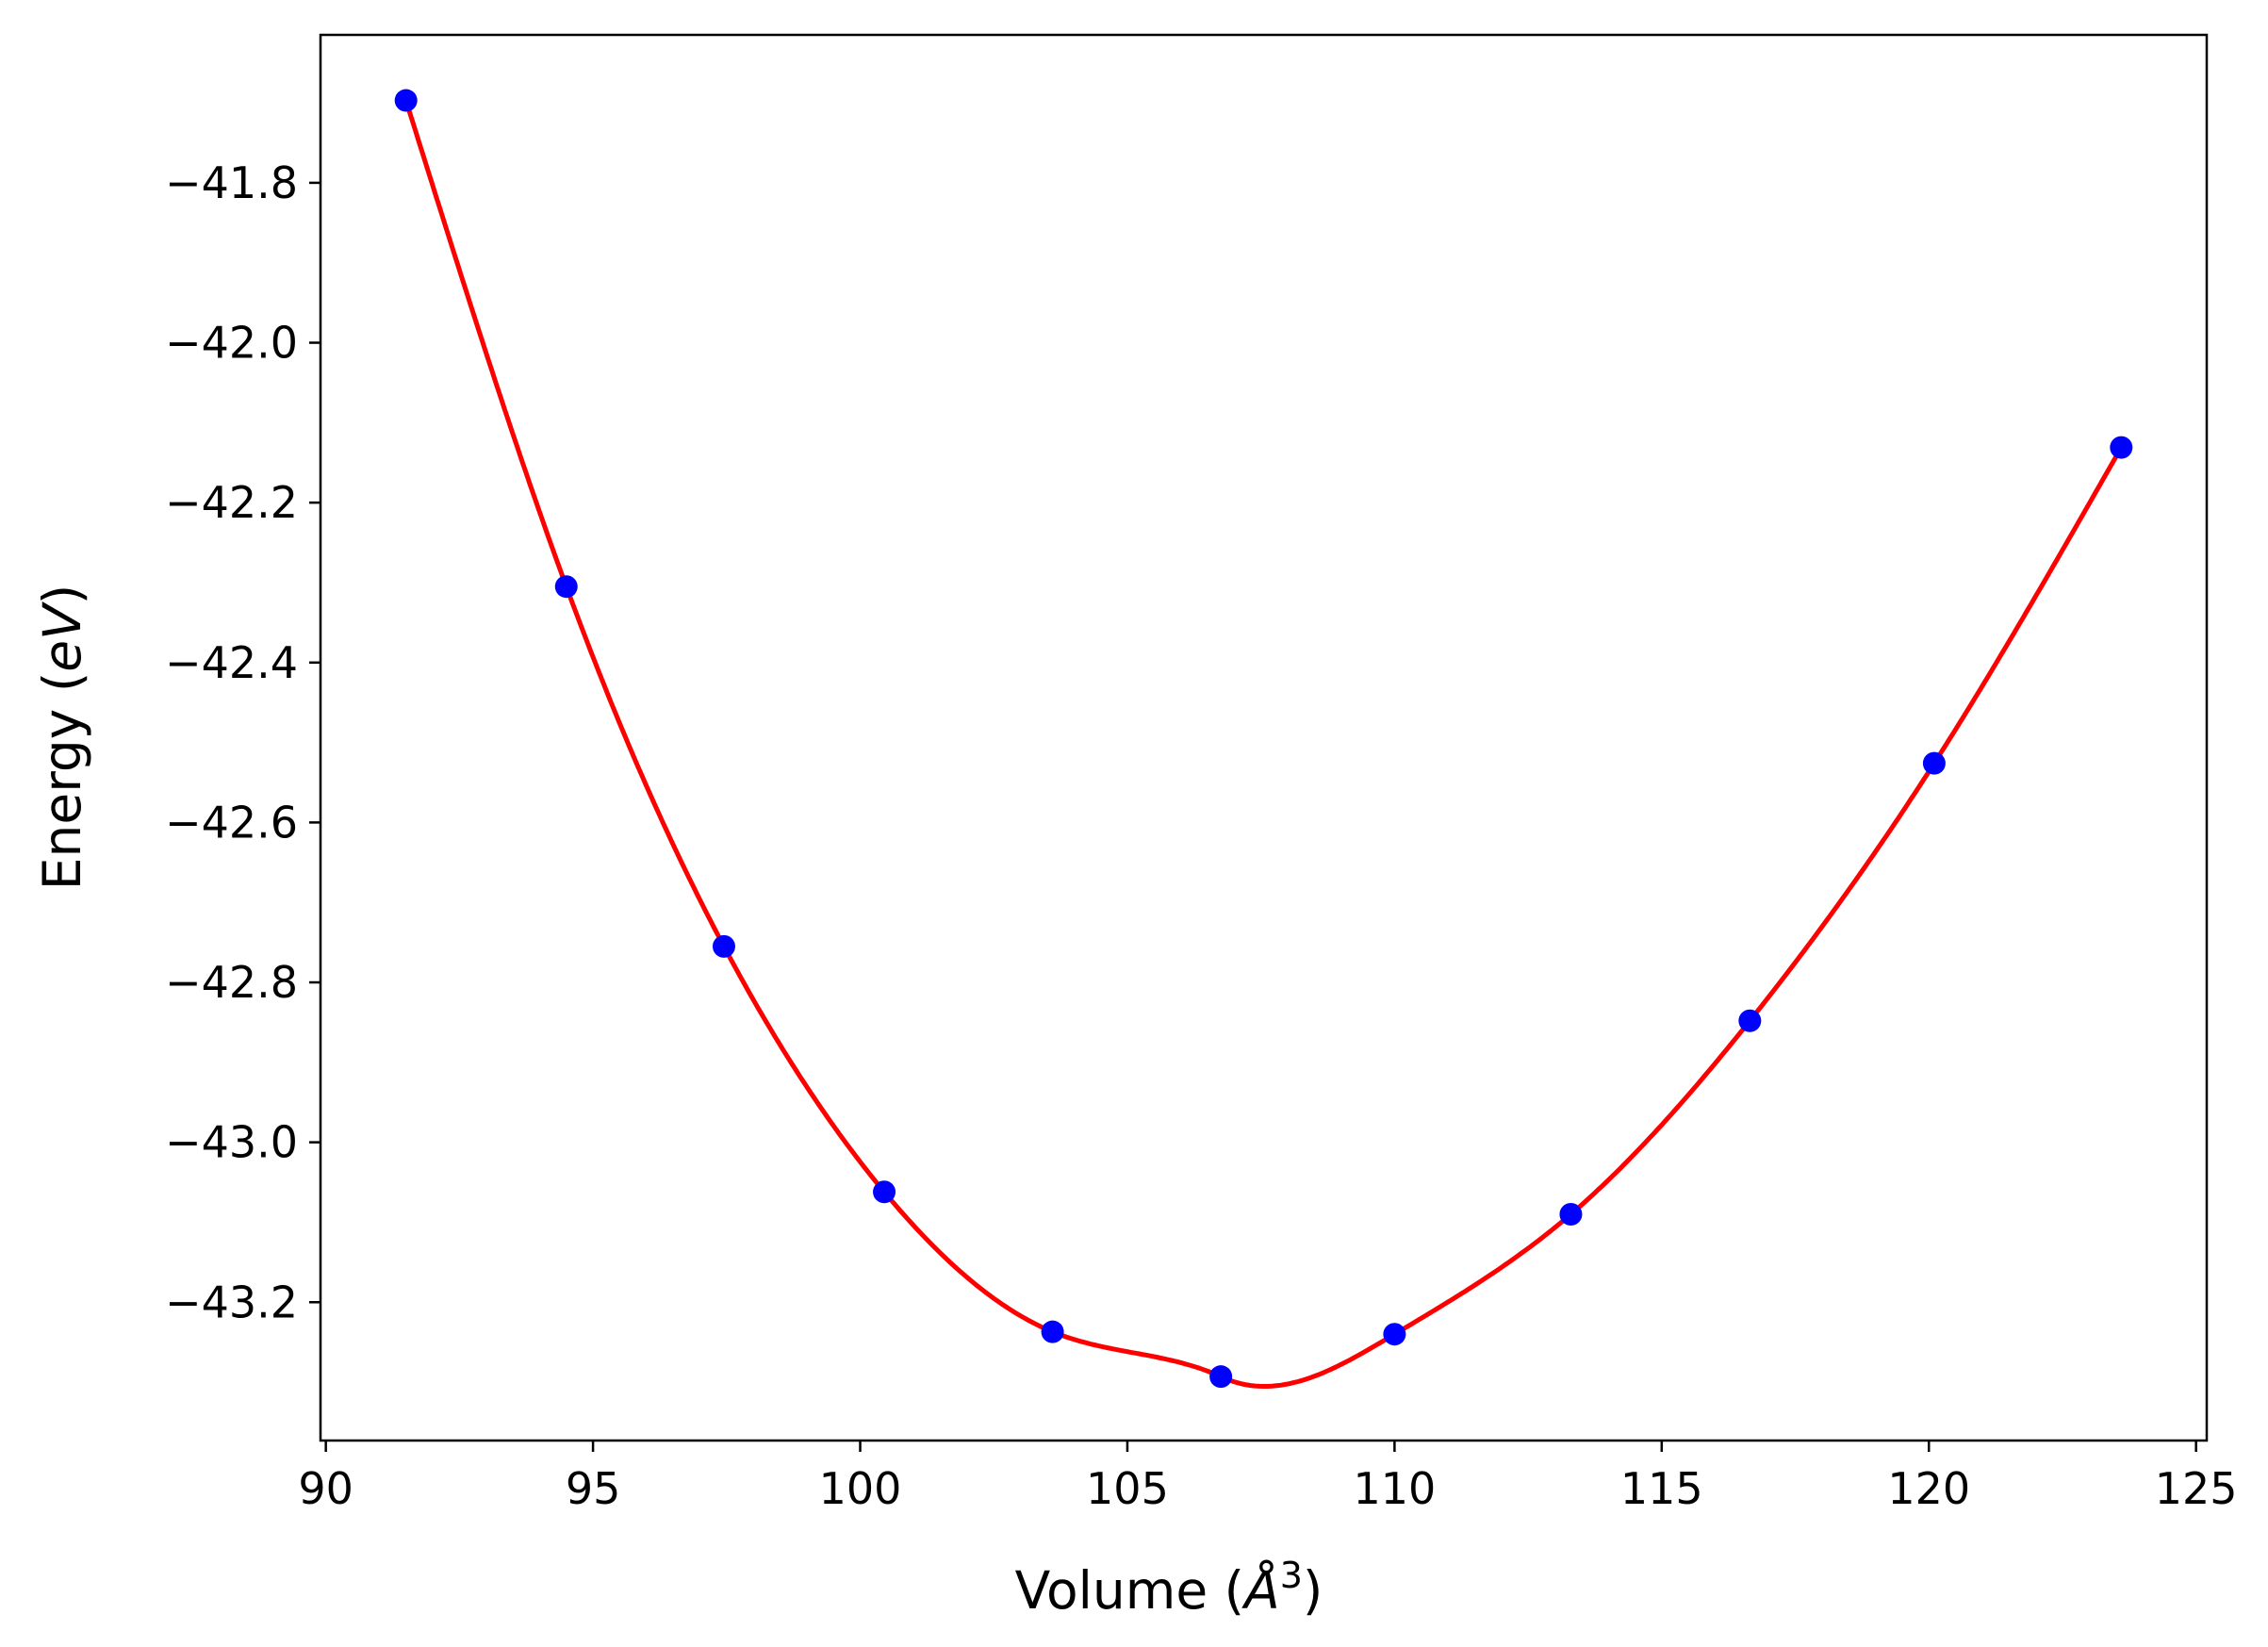 This screenshot has width=2268, height=1647. Describe the element at coordinates (1395, 1488) in the screenshot. I see `x-tick-label: 110` at that location.